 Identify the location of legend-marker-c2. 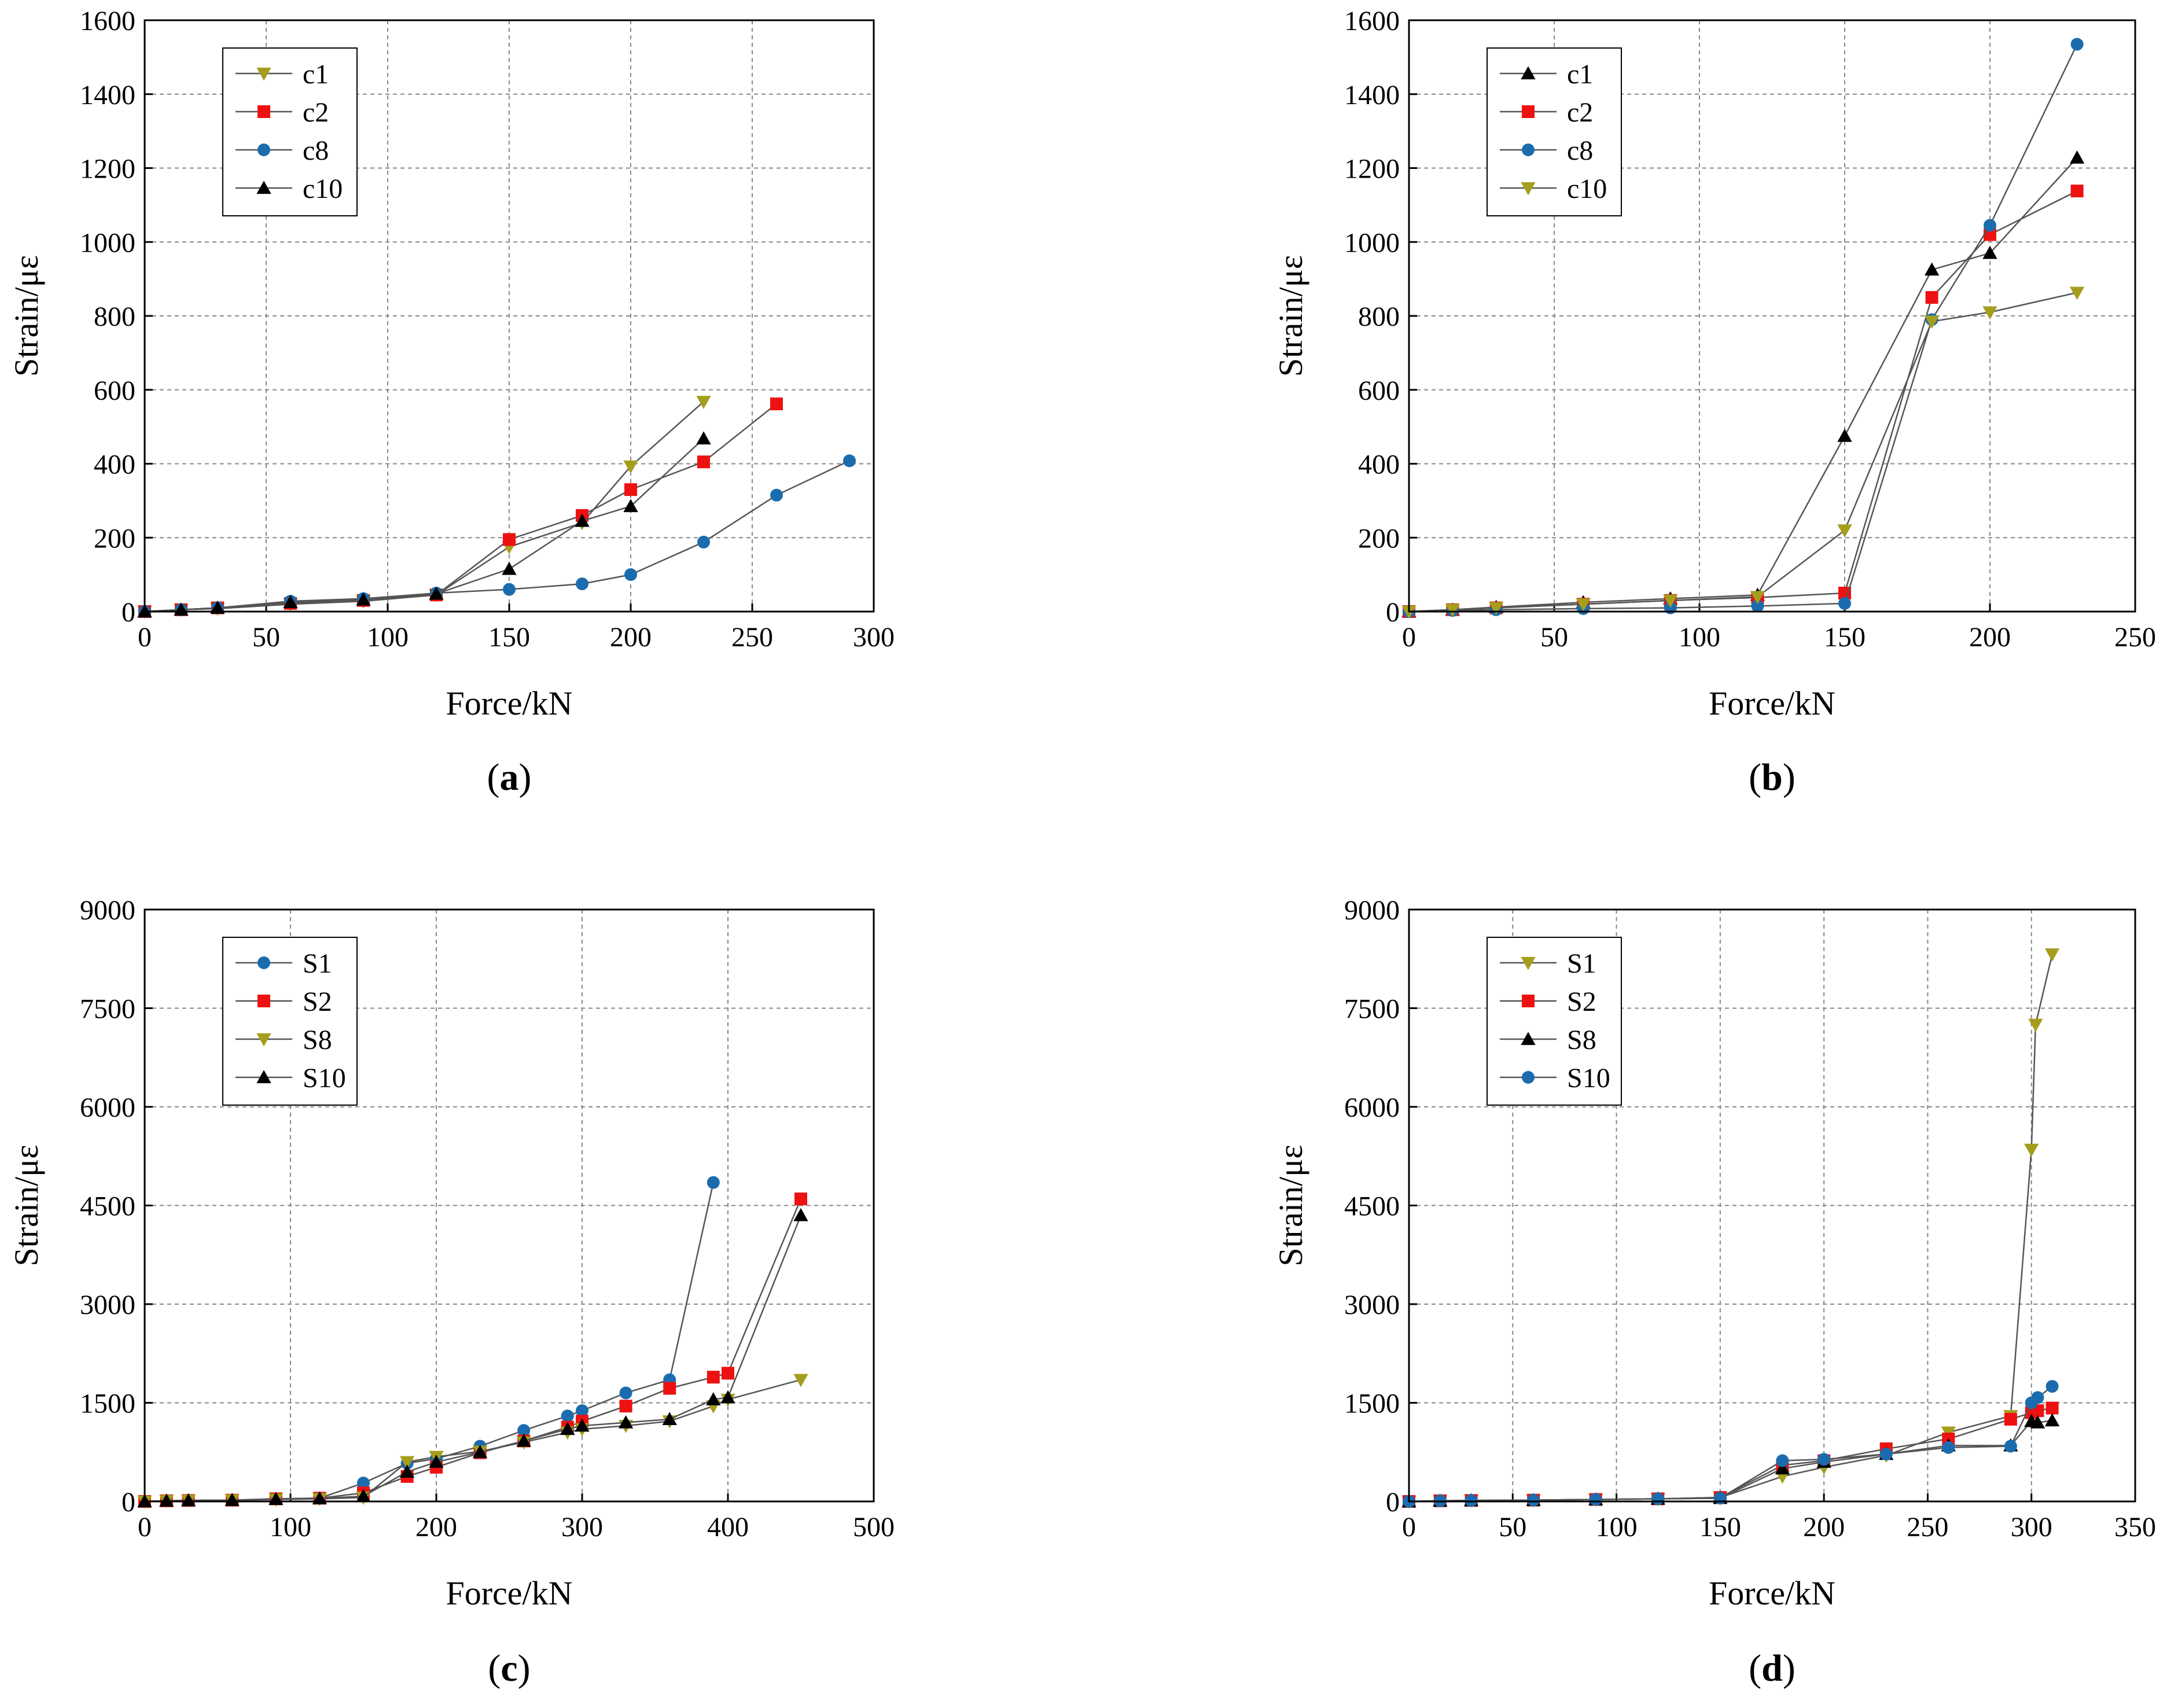
(1528, 111).